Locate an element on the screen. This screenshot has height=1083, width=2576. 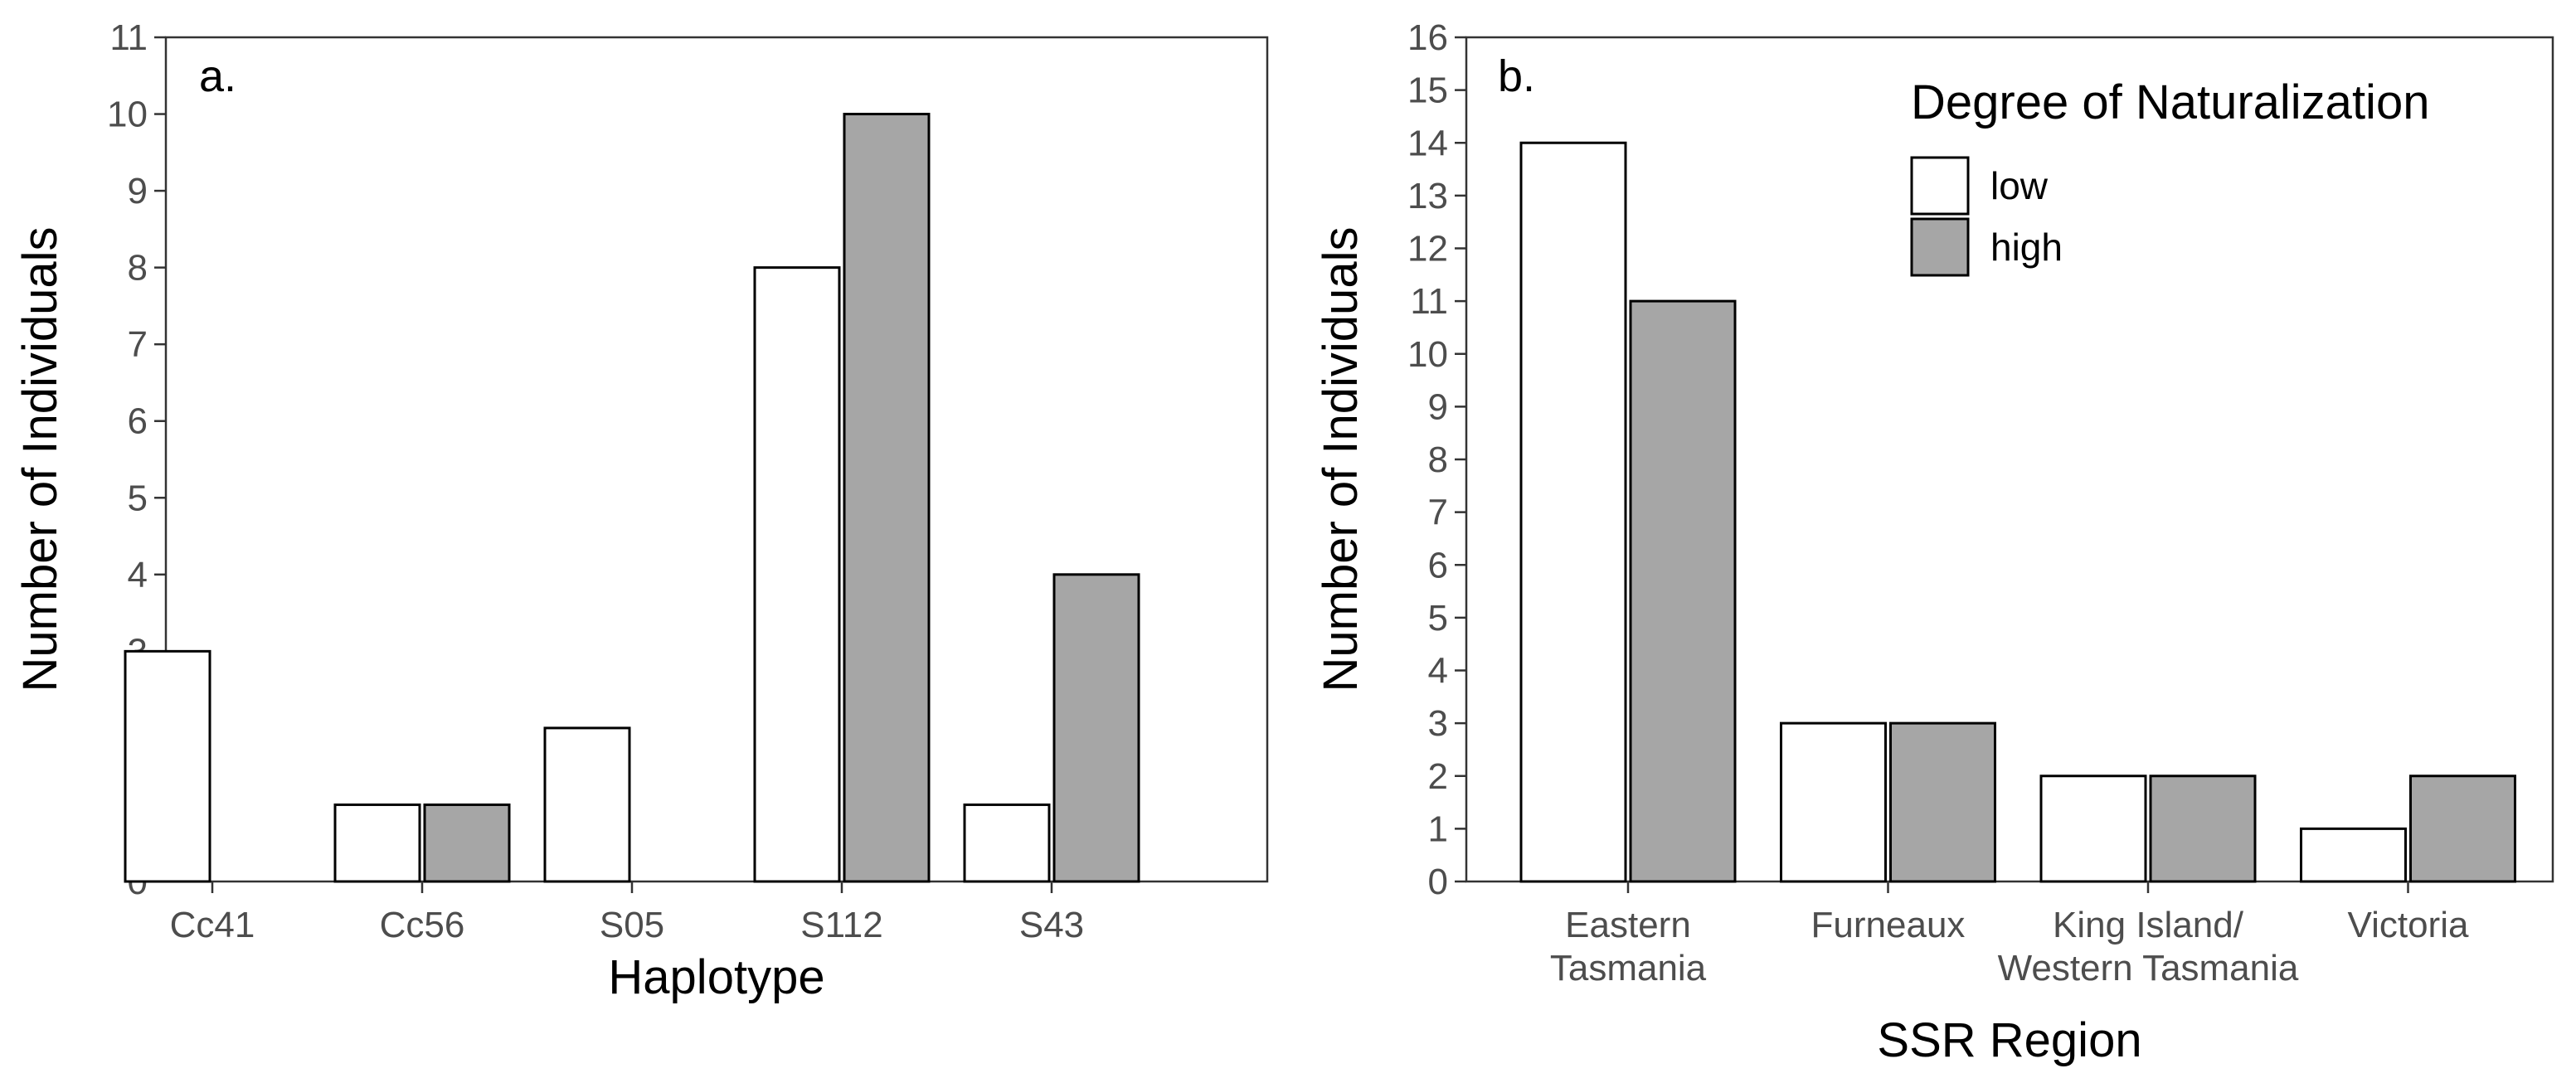
panel-label: b. is located at coordinates (1517, 76).